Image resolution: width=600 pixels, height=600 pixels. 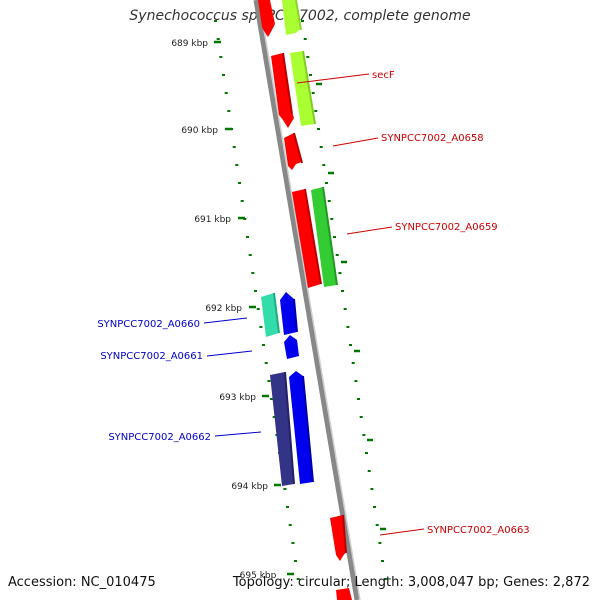 I want to click on cds-feature-A0659-red, so click(x=306, y=238).